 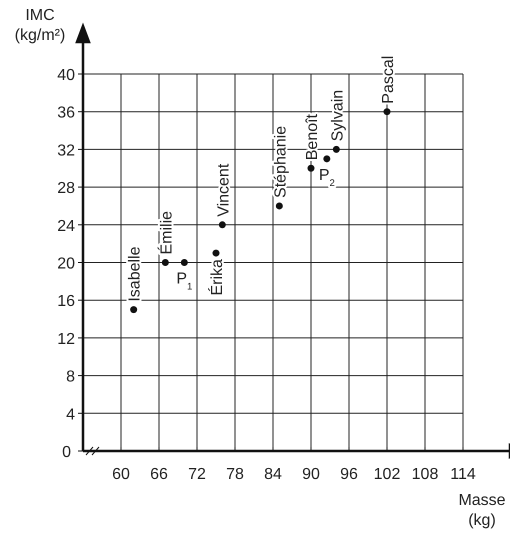 What do you see at coordinates (425, 474) in the screenshot?
I see `x-tick-label: 108` at bounding box center [425, 474].